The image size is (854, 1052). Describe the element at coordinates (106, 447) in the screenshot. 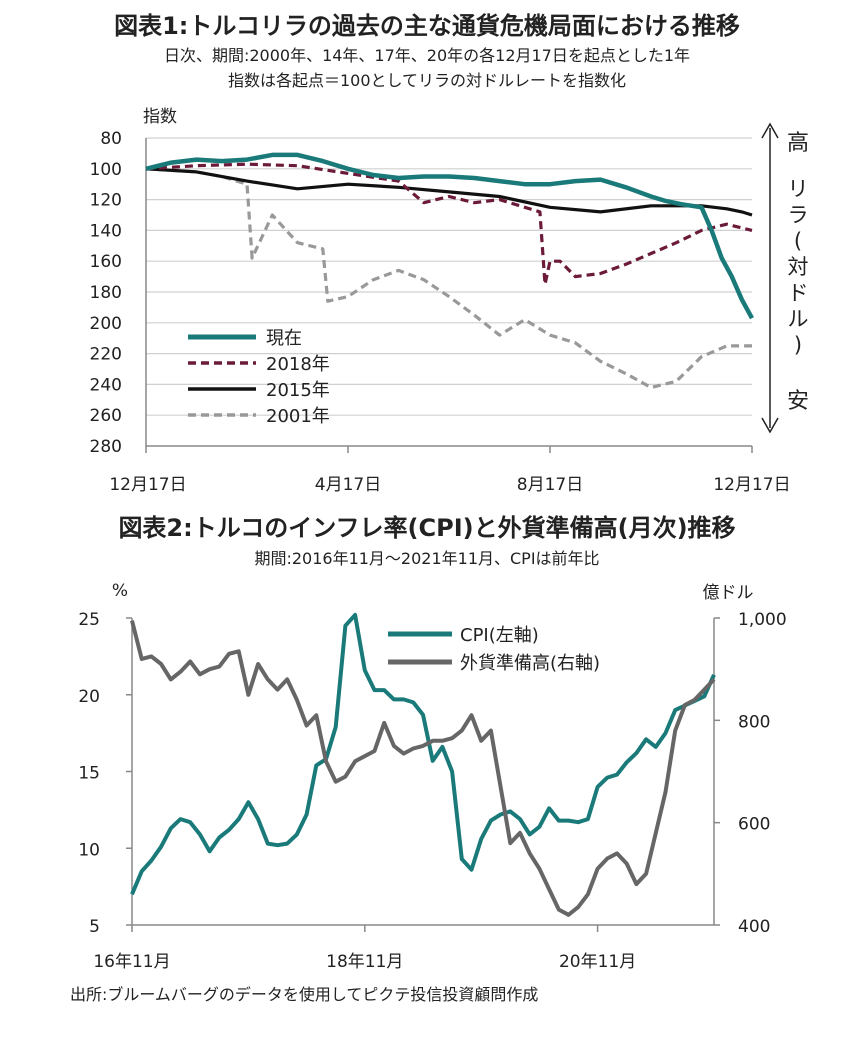

I see `y-tick-label-280: 280` at that location.